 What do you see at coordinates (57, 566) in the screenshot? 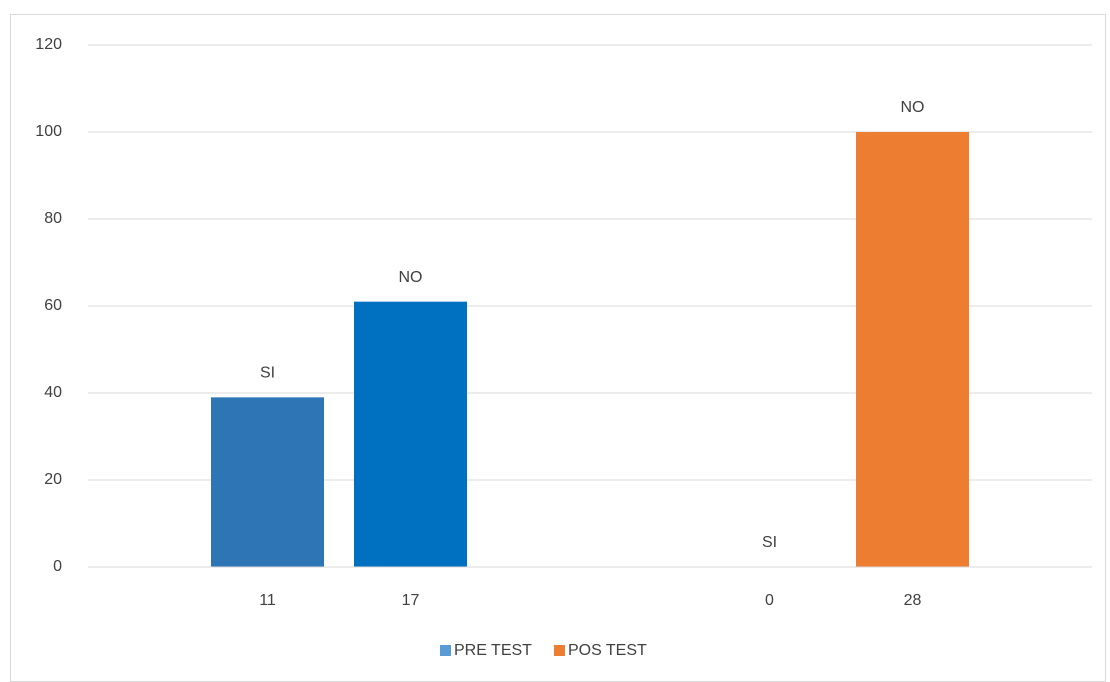
I see `y-tick-label: 0` at bounding box center [57, 566].